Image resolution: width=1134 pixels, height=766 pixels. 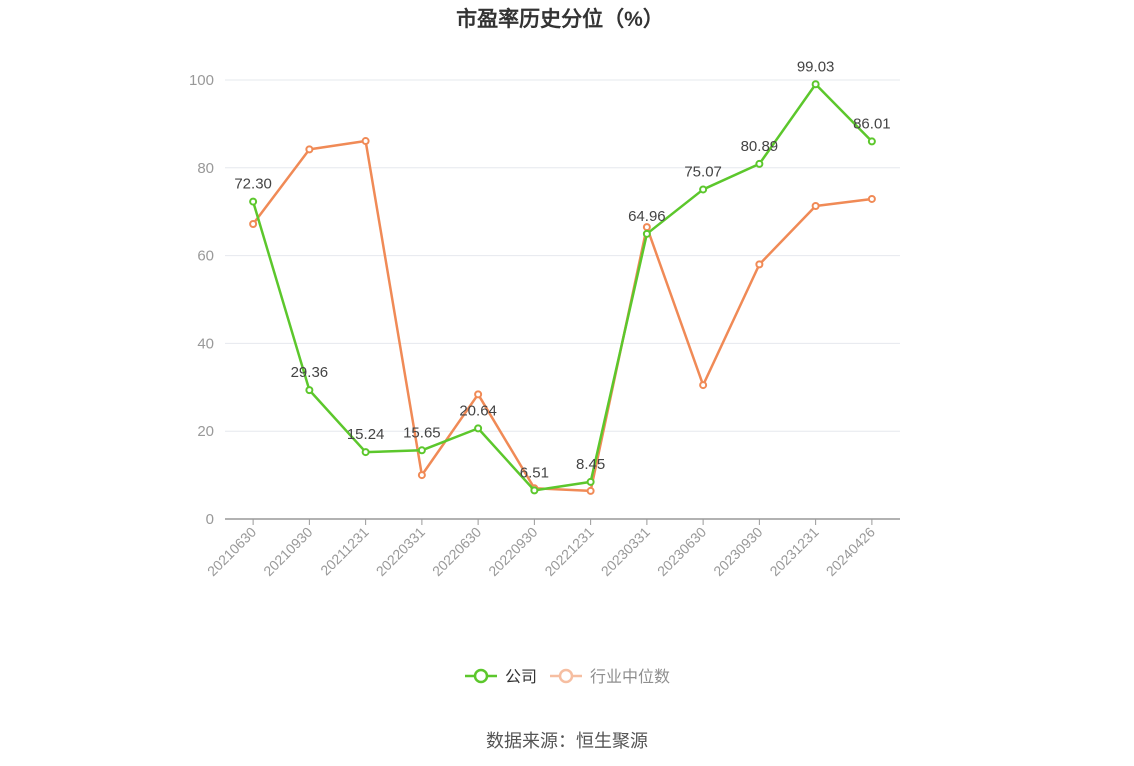 What do you see at coordinates (560, 19) in the screenshot?
I see `chart-title: 市盈率历史分位（%）` at bounding box center [560, 19].